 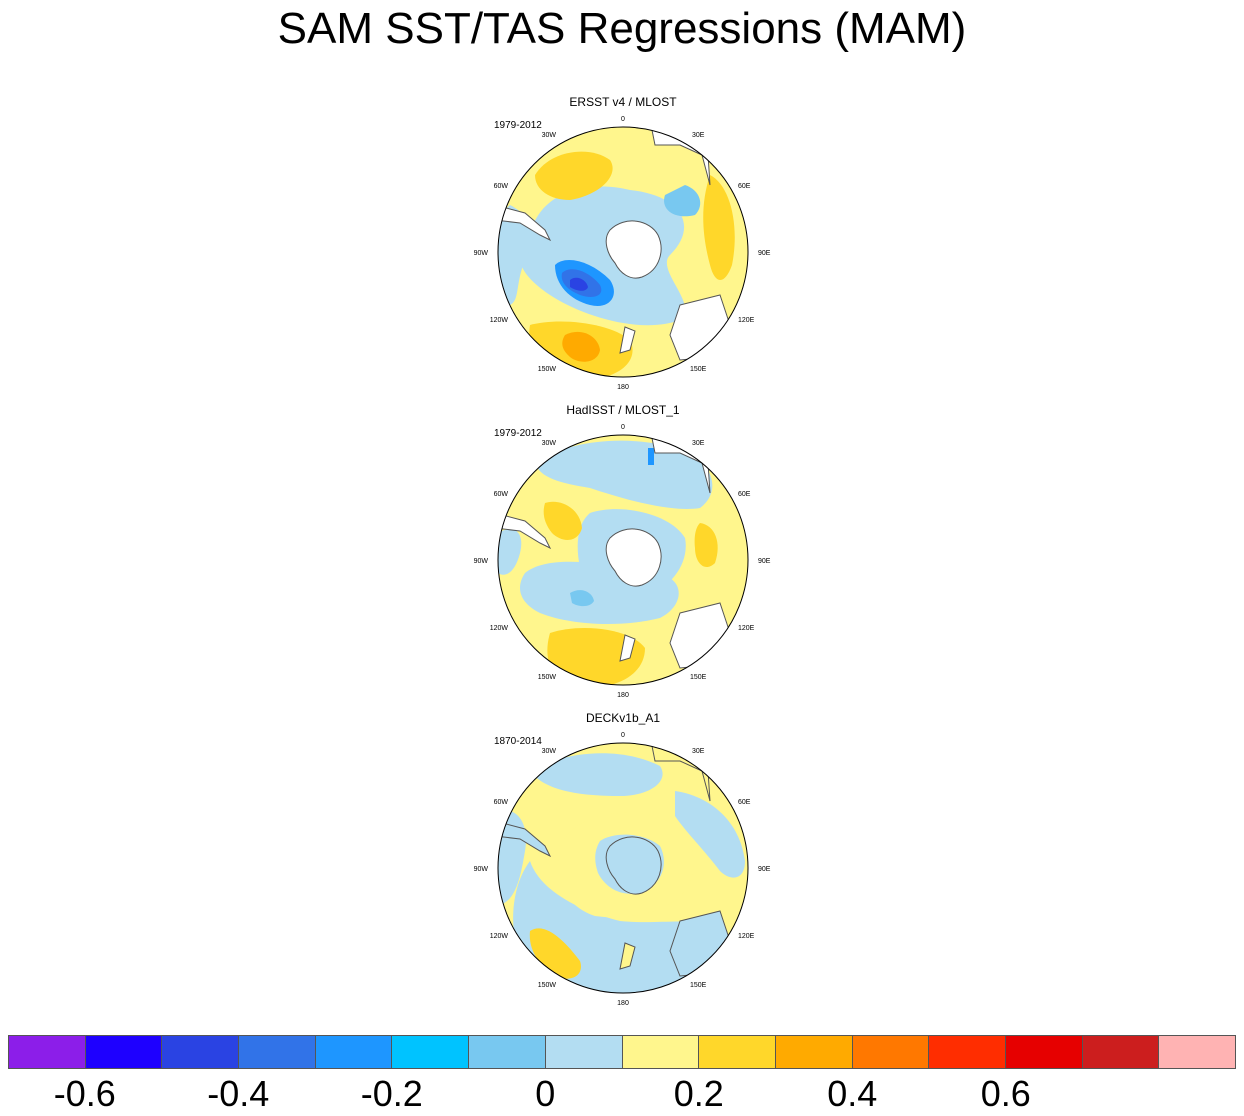 I want to click on panel-period: 1870-2014, so click(x=518, y=741).